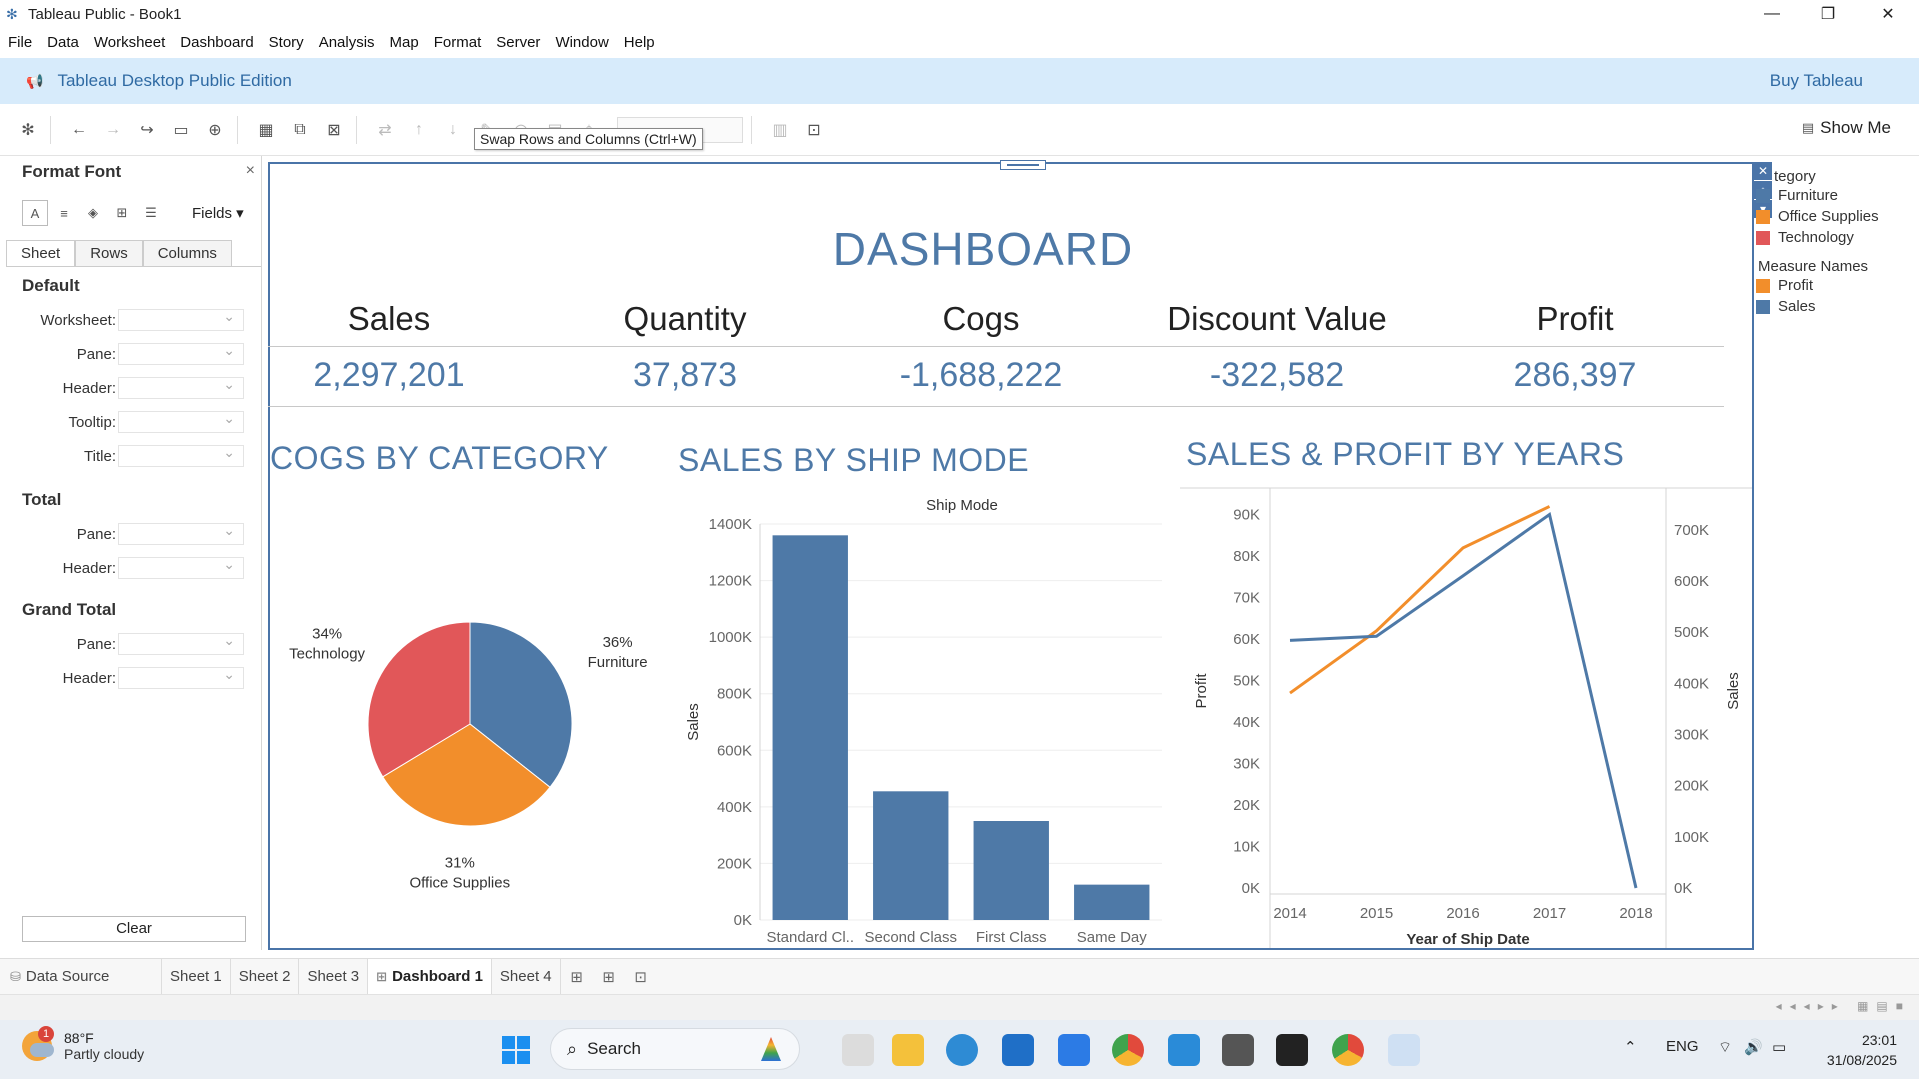  I want to click on windows-start-icon, so click(516, 1050).